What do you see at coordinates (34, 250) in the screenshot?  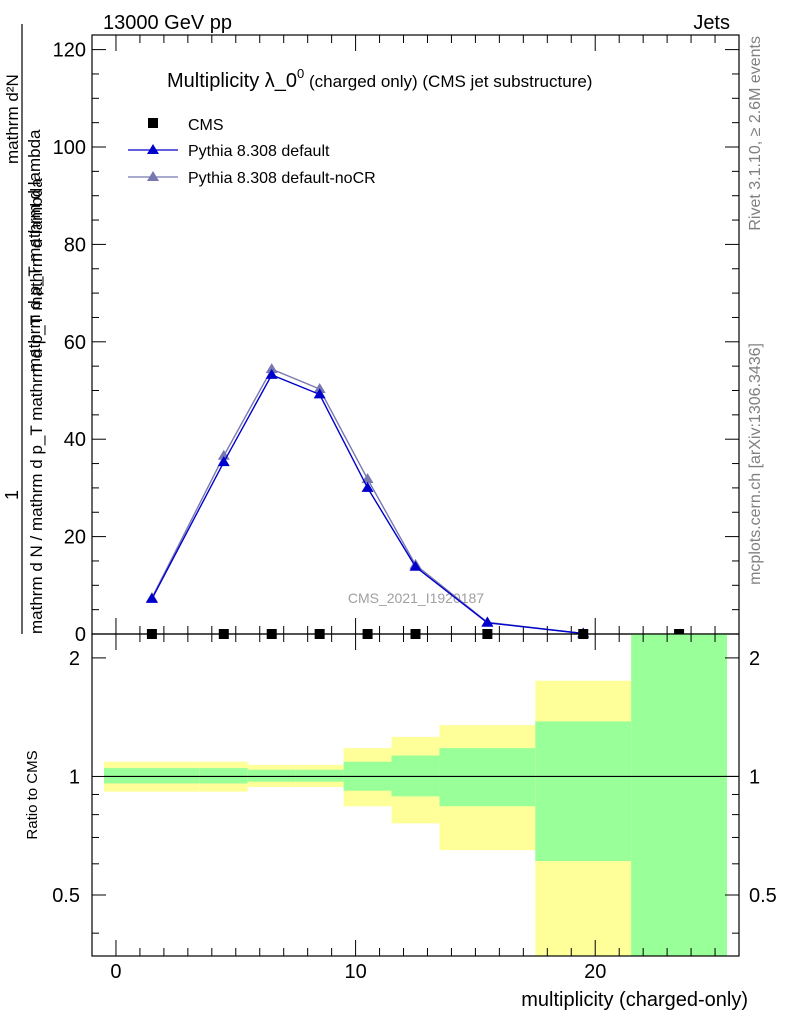 I see `y-title-denominator: mathrm d p_T mathrm d lambda` at bounding box center [34, 250].